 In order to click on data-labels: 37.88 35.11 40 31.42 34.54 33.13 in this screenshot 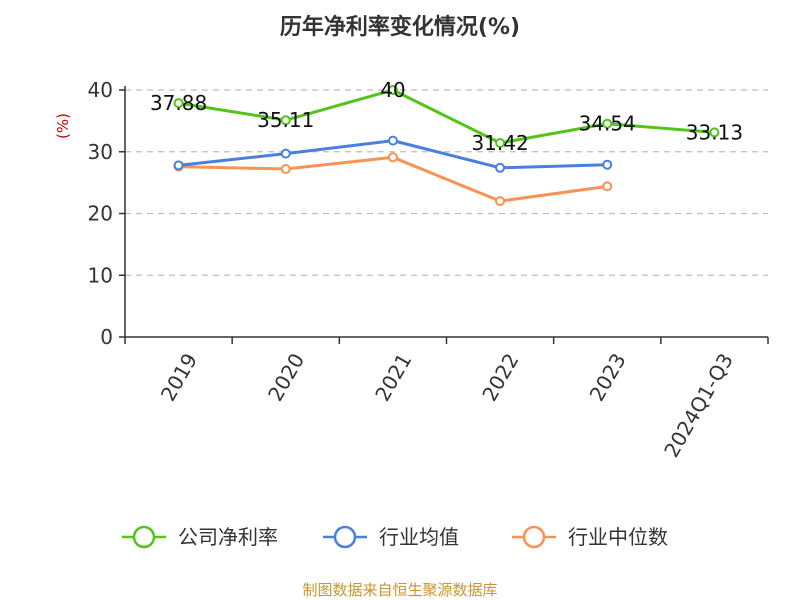, I will do `click(446, 116)`.